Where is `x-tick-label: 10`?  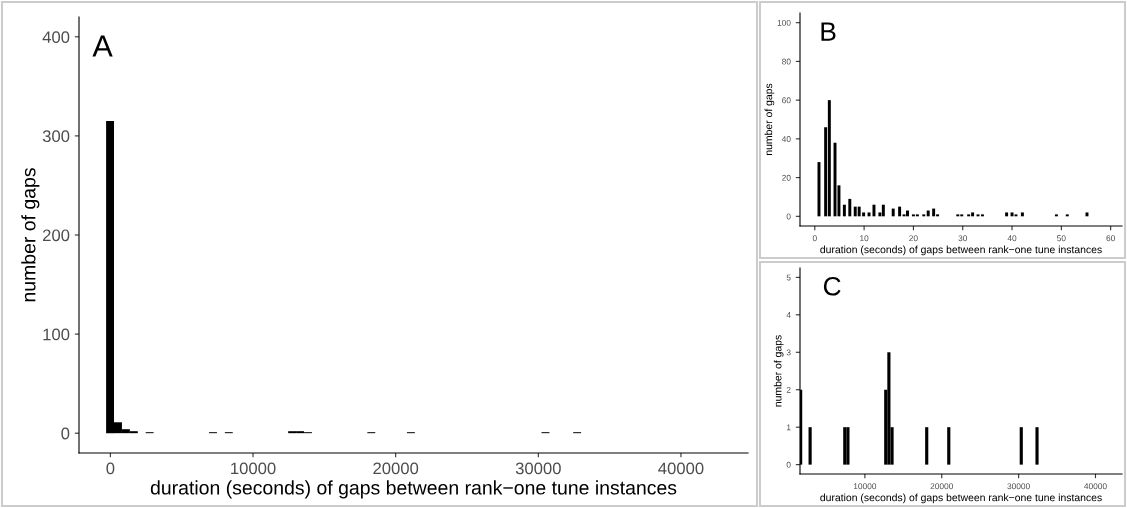 x-tick-label: 10 is located at coordinates (864, 238).